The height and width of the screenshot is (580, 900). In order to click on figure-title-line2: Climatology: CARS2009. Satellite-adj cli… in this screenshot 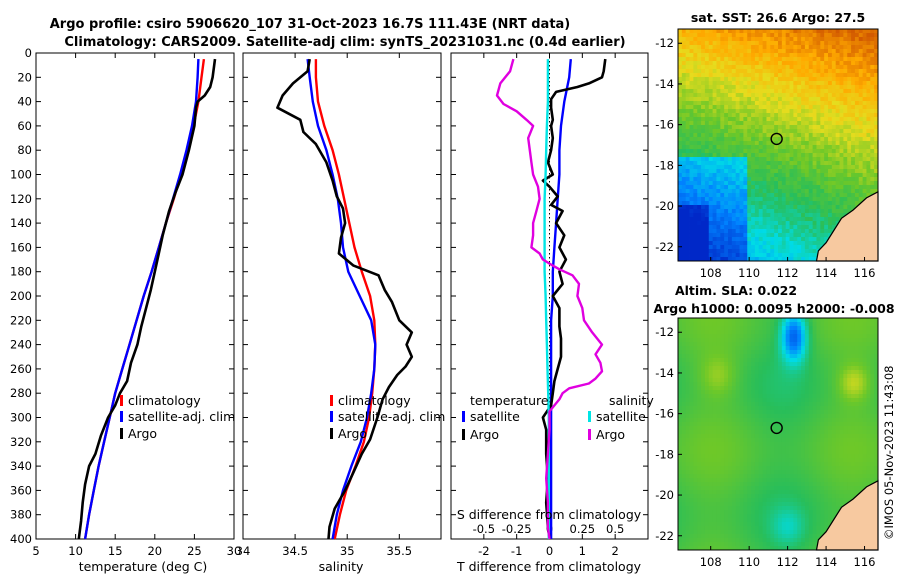, I will do `click(344, 42)`.